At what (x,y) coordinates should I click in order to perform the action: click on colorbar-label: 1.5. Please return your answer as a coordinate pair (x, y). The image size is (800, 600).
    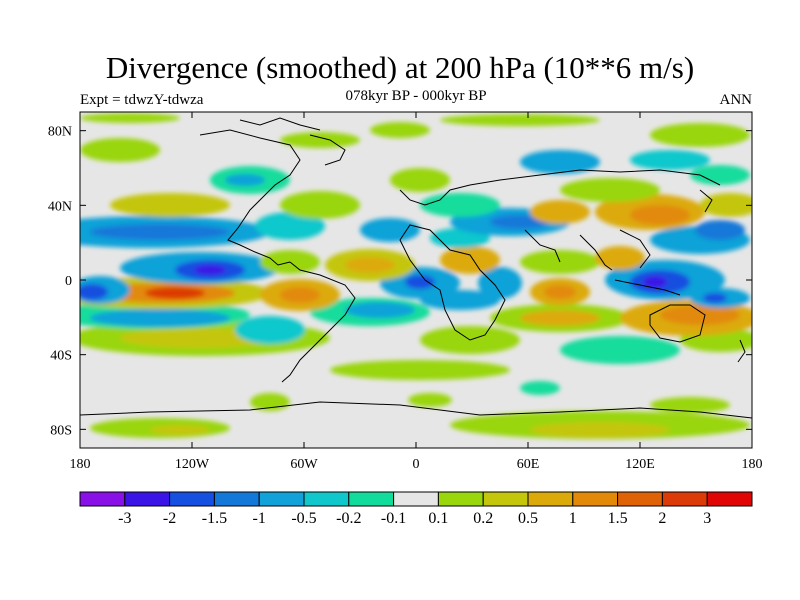
    Looking at the image, I should click on (618, 518).